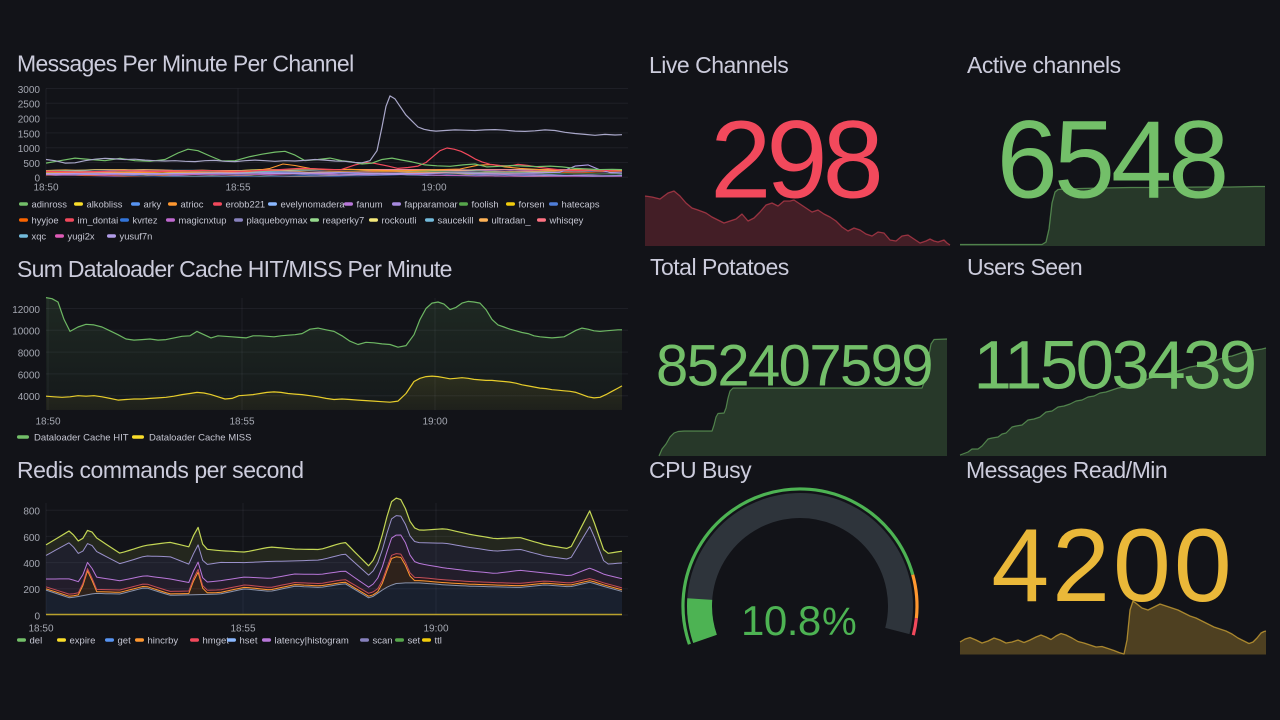 This screenshot has width=1280, height=720. Describe the element at coordinates (29, 375) in the screenshot. I see `svg-text: 6000` at that location.